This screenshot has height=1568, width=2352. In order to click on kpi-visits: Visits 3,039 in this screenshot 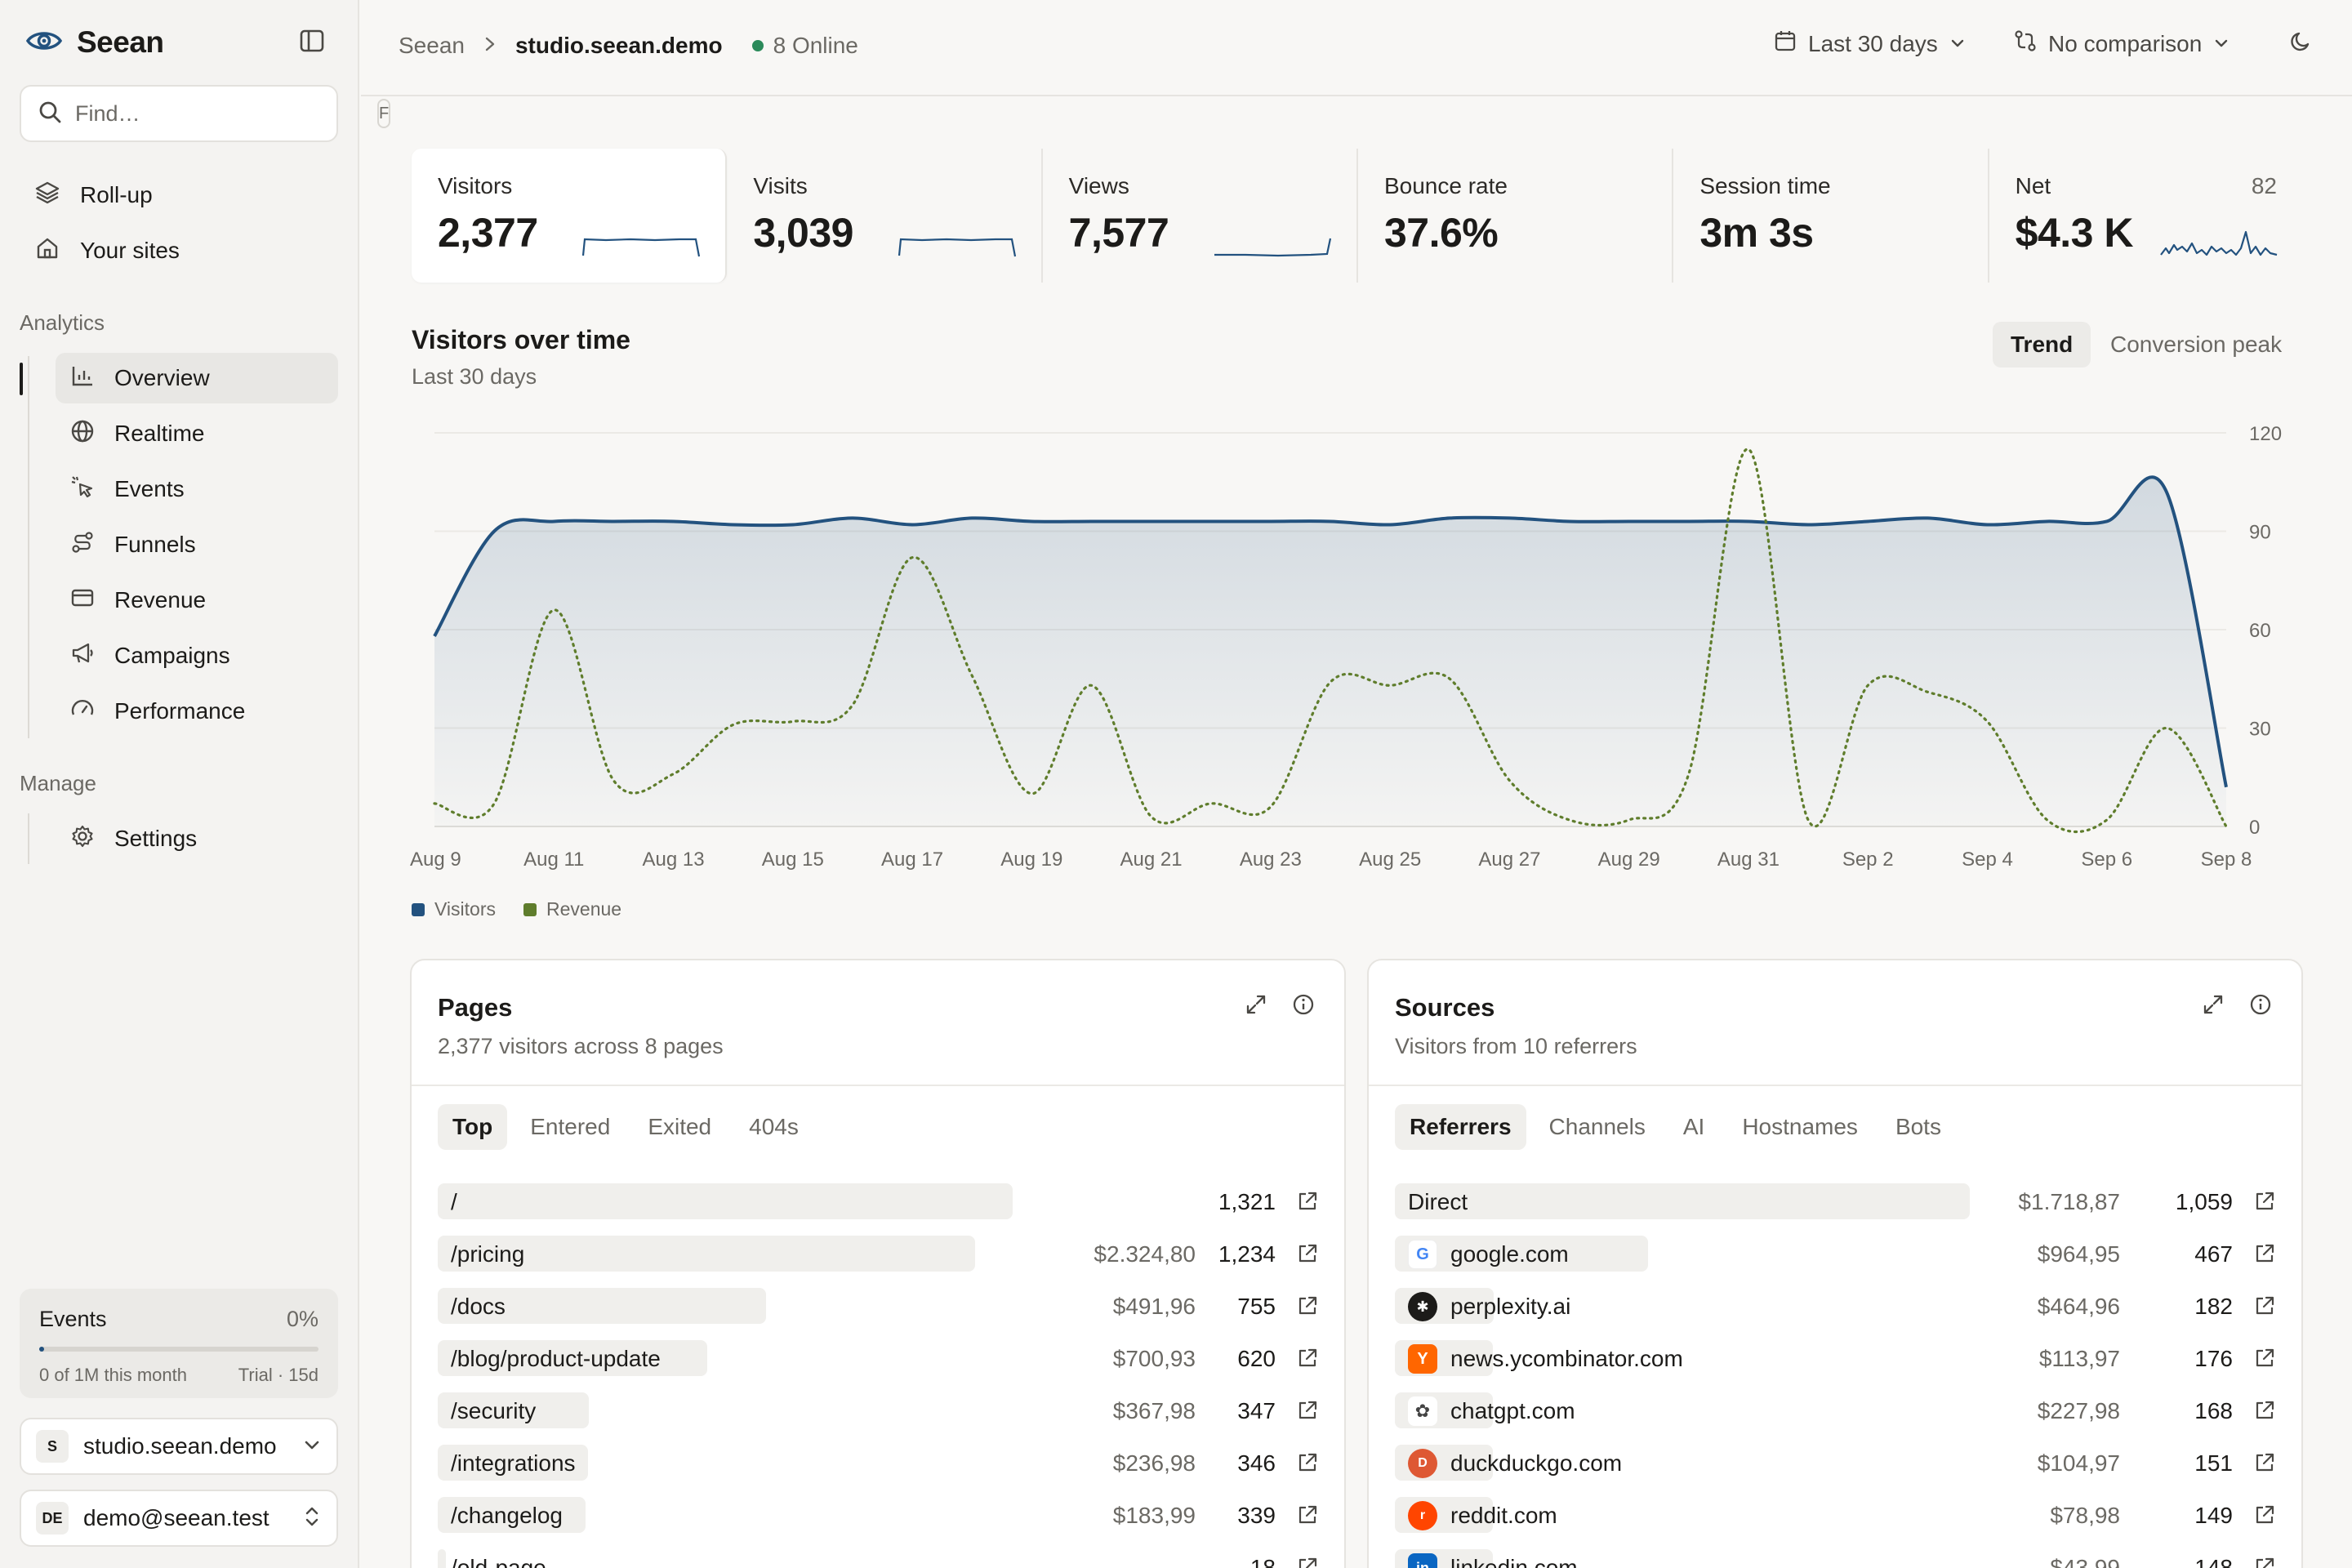, I will do `click(885, 216)`.